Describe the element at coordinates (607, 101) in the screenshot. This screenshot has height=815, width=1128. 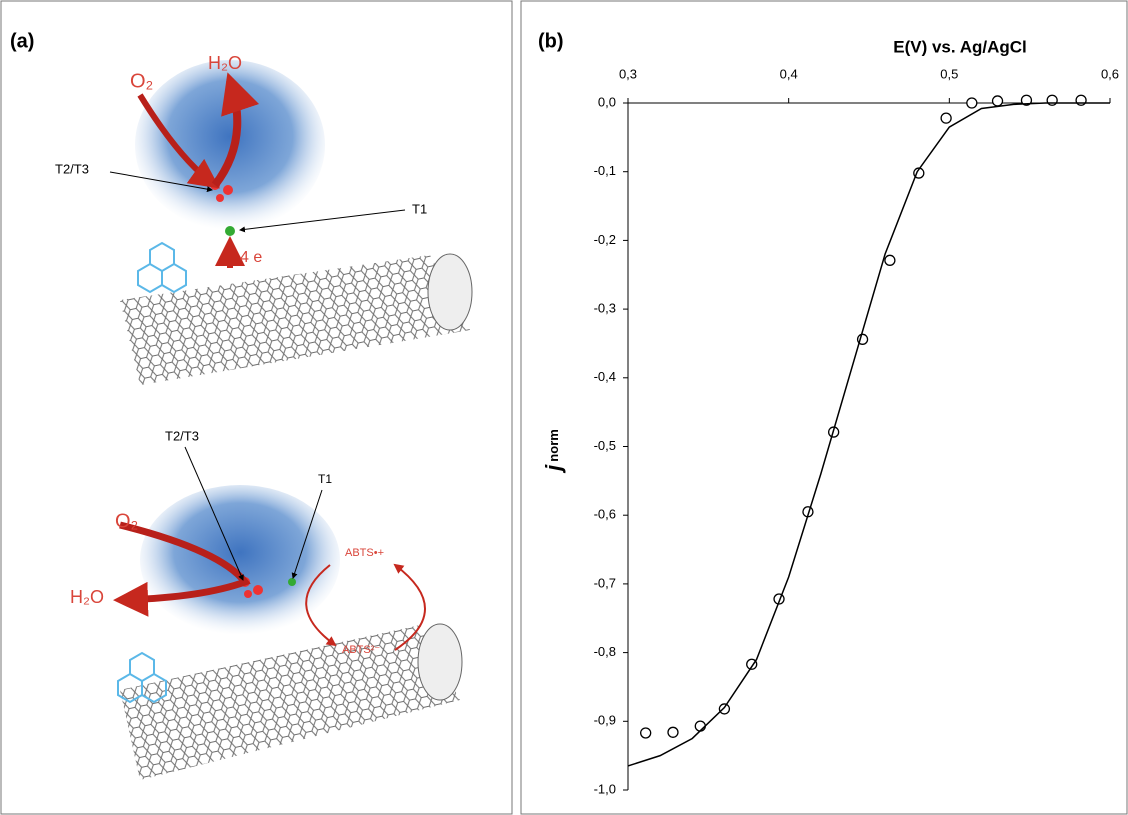
I see `y-tick-label: 0,0` at that location.